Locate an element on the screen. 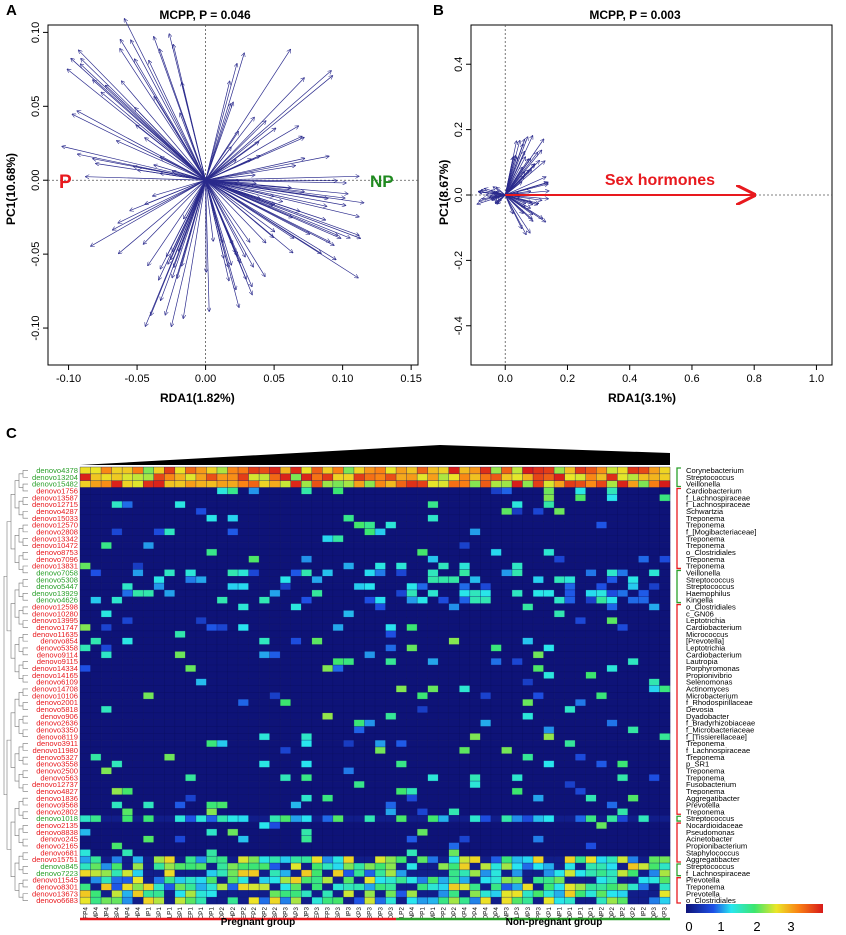 Image resolution: width=846 pixels, height=935 pixels. otu-id-label: denovo5327 is located at coordinates (57, 757).